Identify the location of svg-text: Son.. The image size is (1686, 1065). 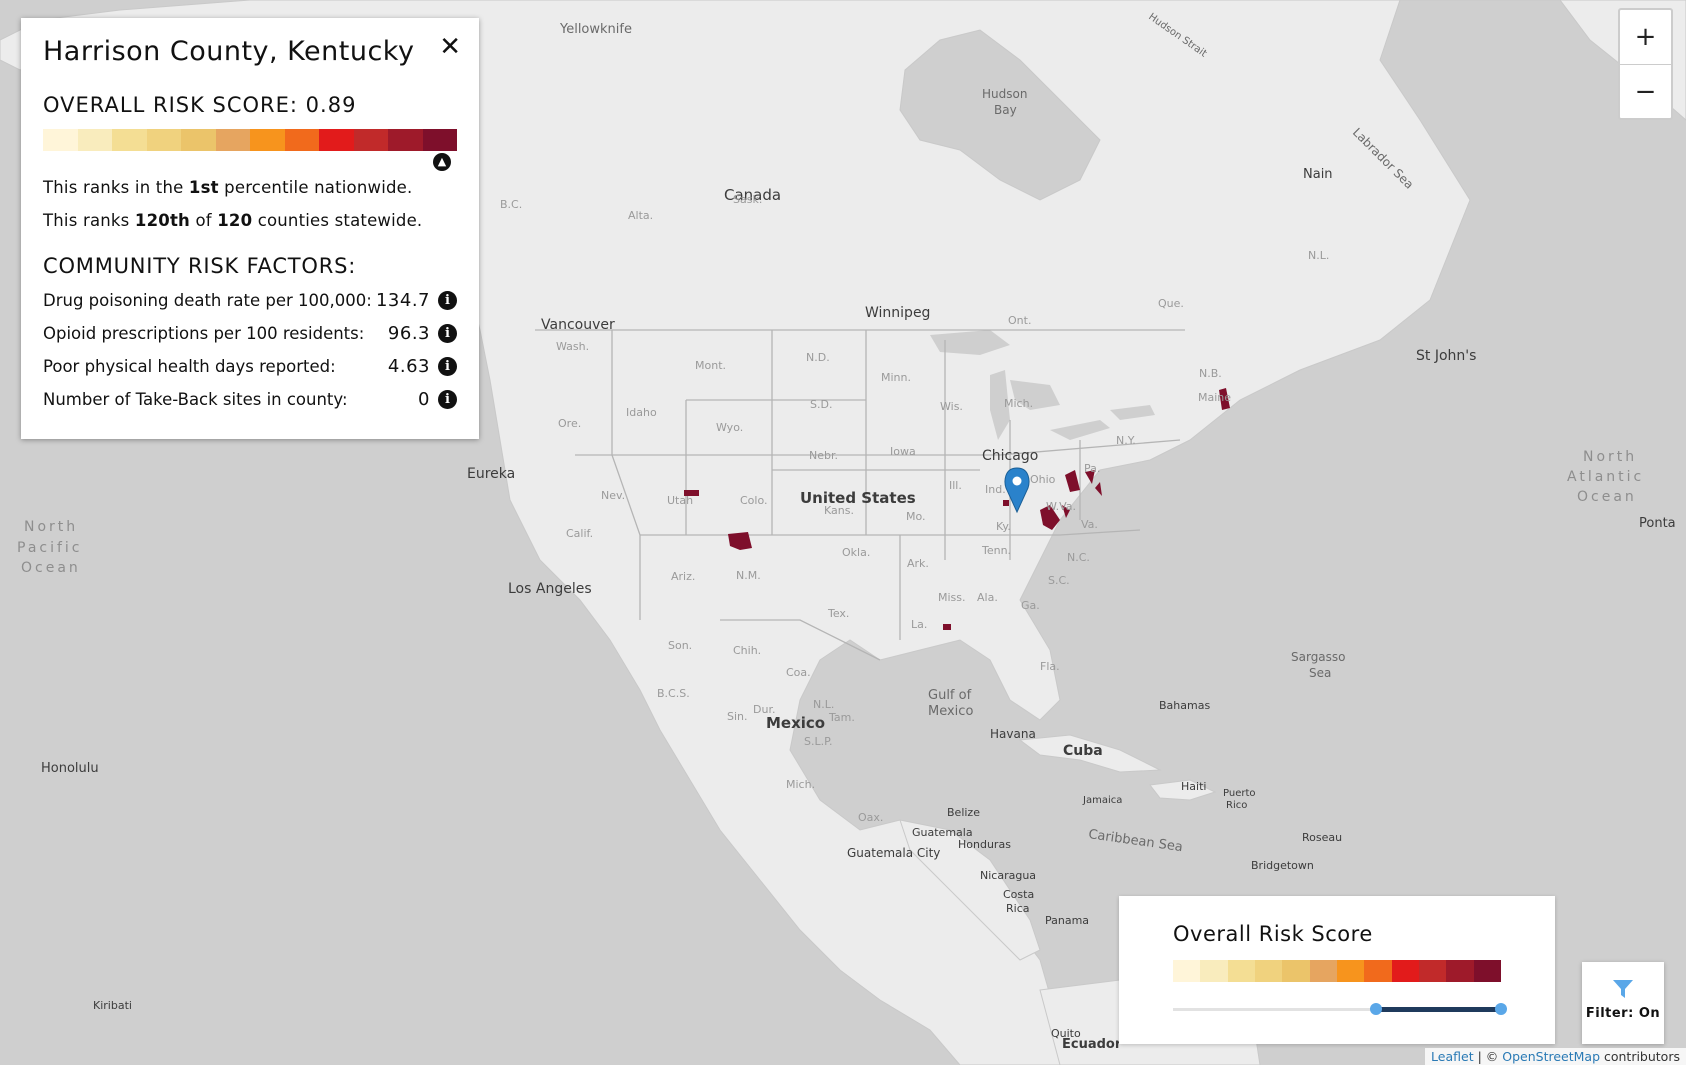
(680, 645).